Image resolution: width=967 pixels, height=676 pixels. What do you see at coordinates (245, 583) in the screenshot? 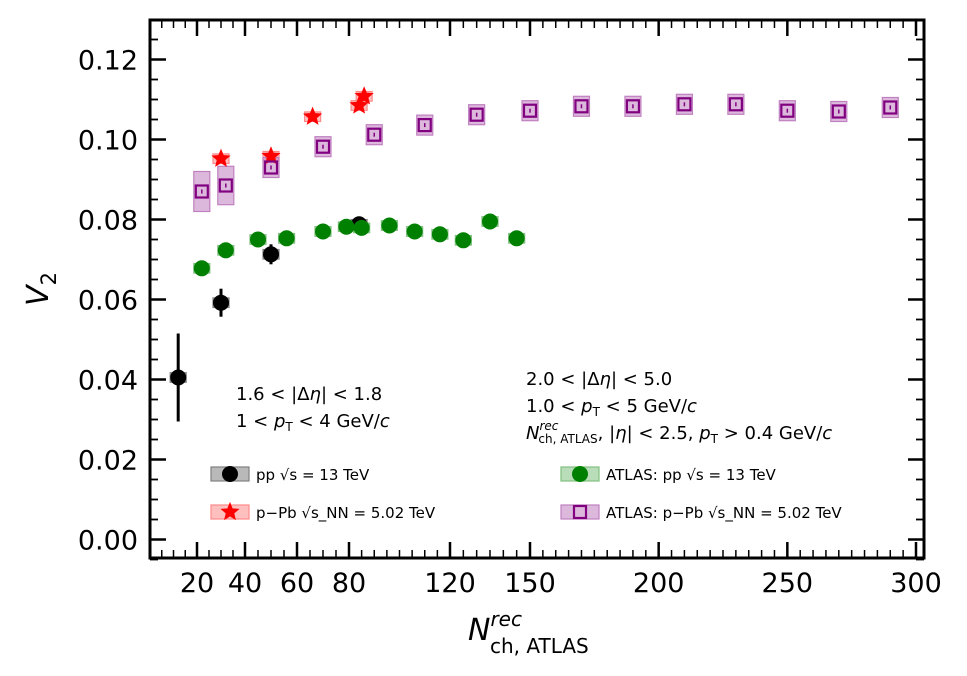
I see `x-tick-label: 40` at bounding box center [245, 583].